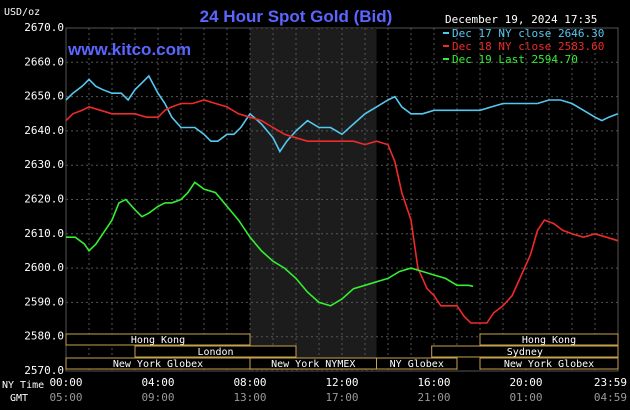 The width and height of the screenshot is (630, 410). I want to click on ny-tick-label: 20:00, so click(525, 382).